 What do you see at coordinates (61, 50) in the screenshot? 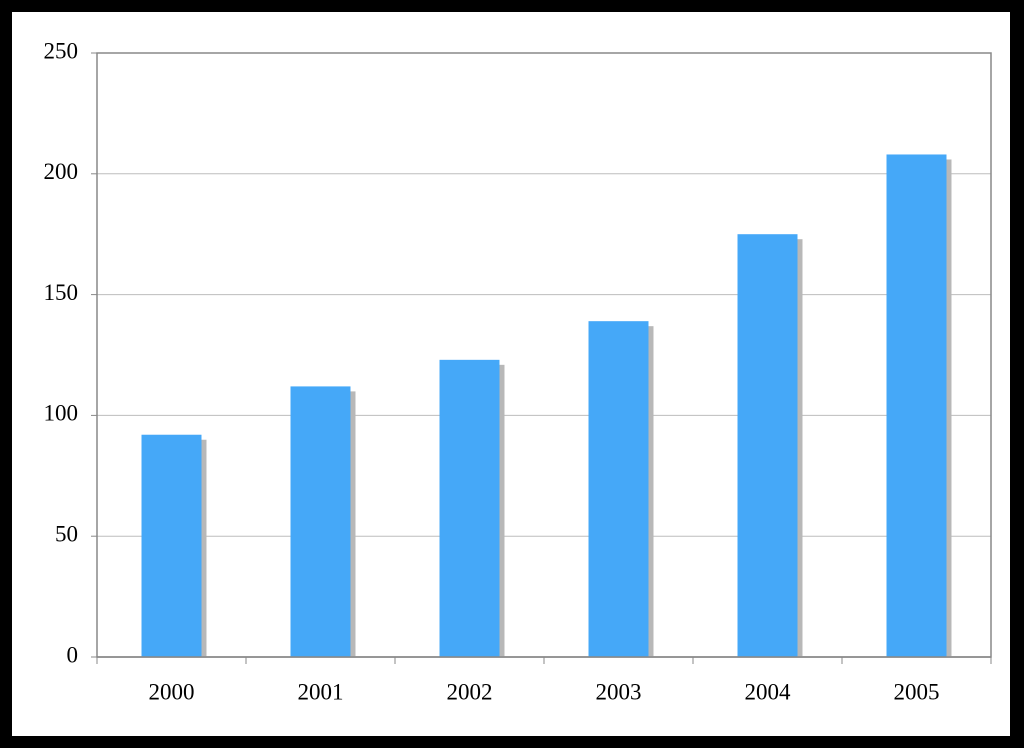
I see `y-tick-label: 250` at bounding box center [61, 50].